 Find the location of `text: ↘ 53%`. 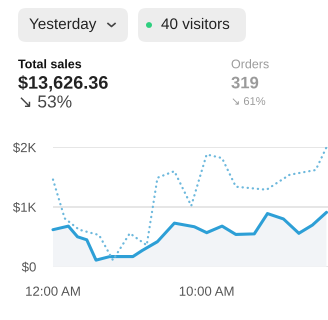

text: ↘ 53% is located at coordinates (46, 101).